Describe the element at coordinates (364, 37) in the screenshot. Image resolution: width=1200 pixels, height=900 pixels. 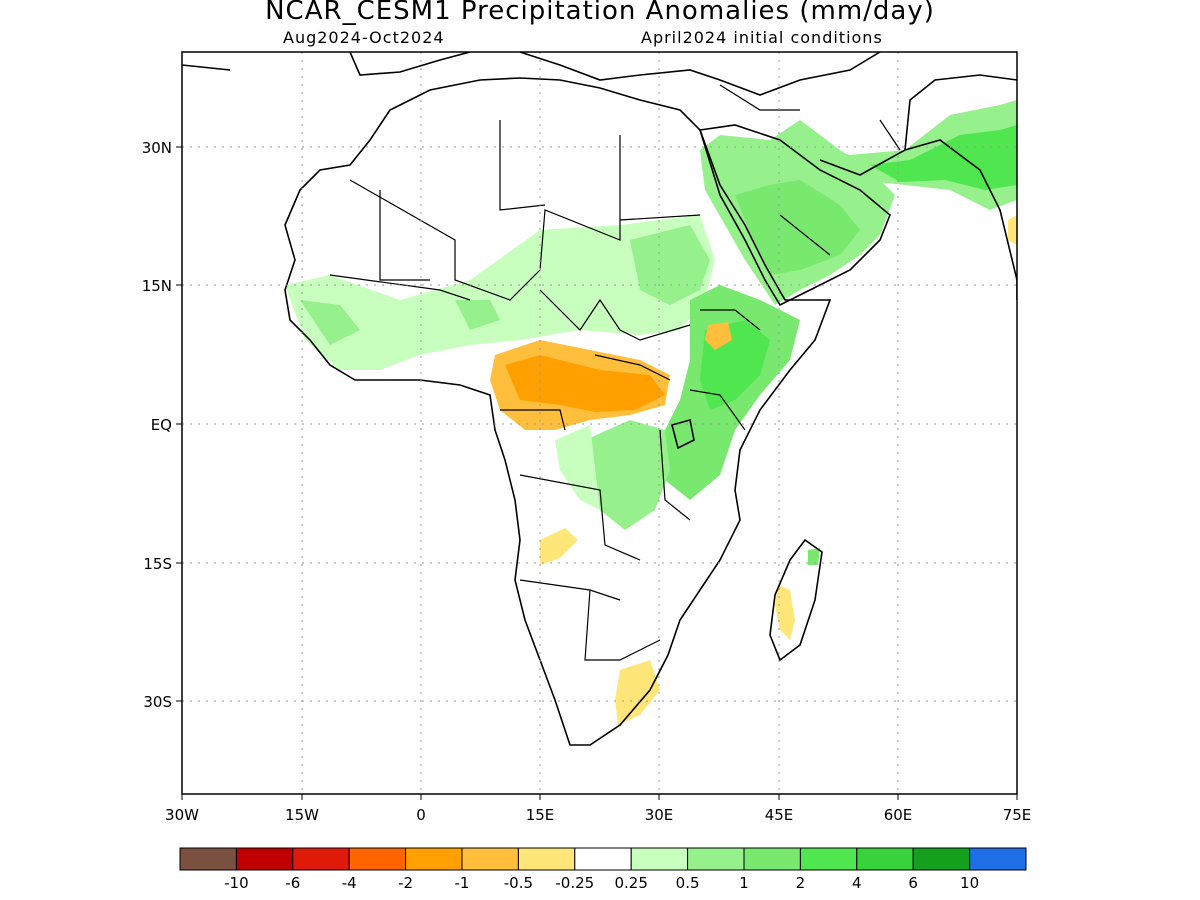
I see `forecast-period: Aug2024-Oct2024` at that location.